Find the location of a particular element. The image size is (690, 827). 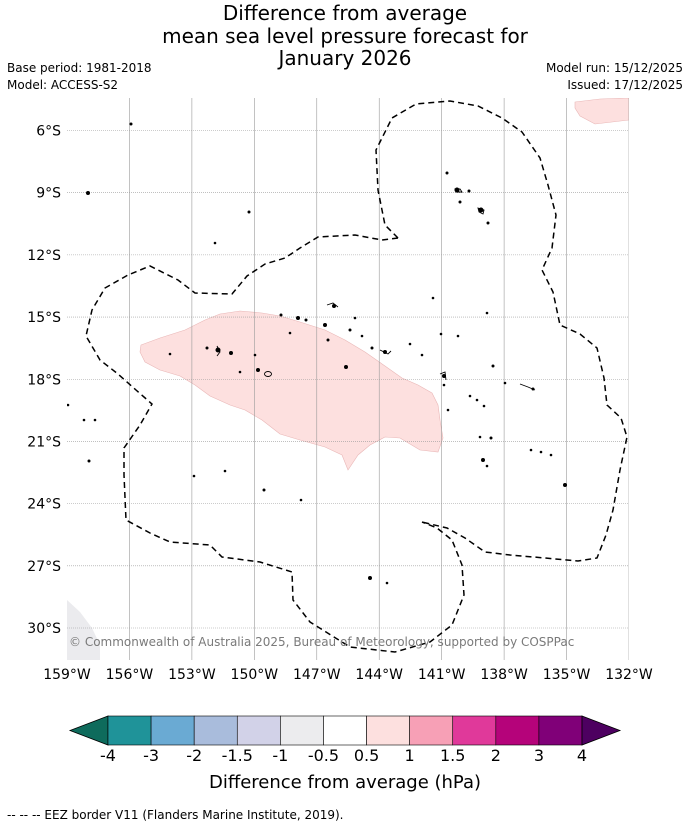

colorbar-tick-label: 4 is located at coordinates (582, 755).